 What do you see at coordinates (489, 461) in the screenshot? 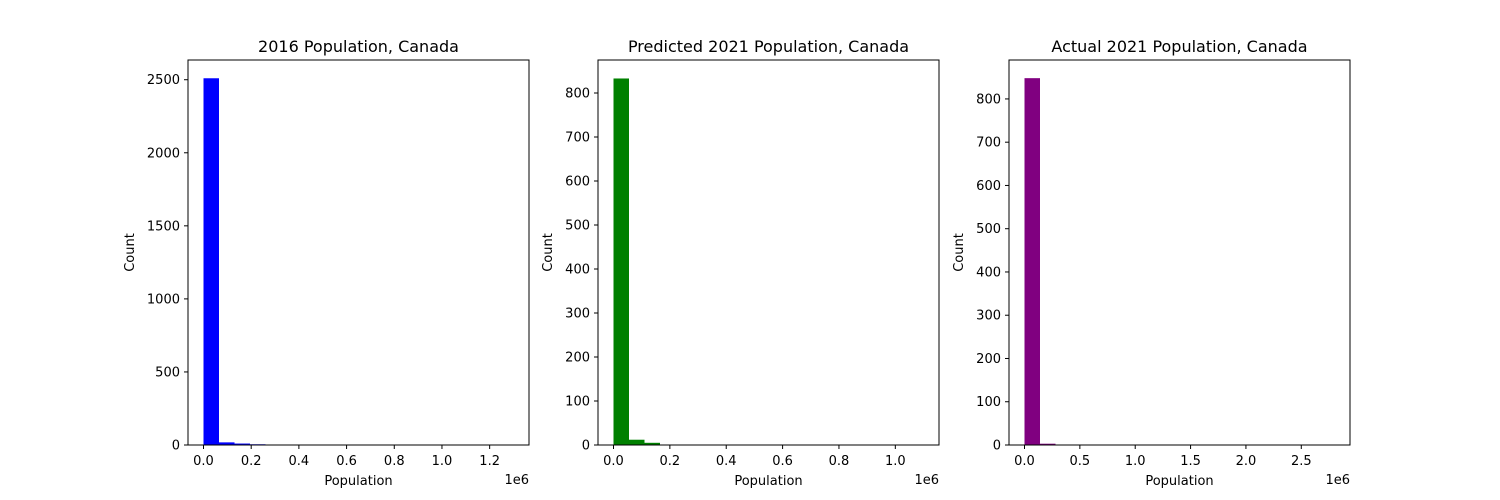
I see `x-tick-label: 1.2` at bounding box center [489, 461].